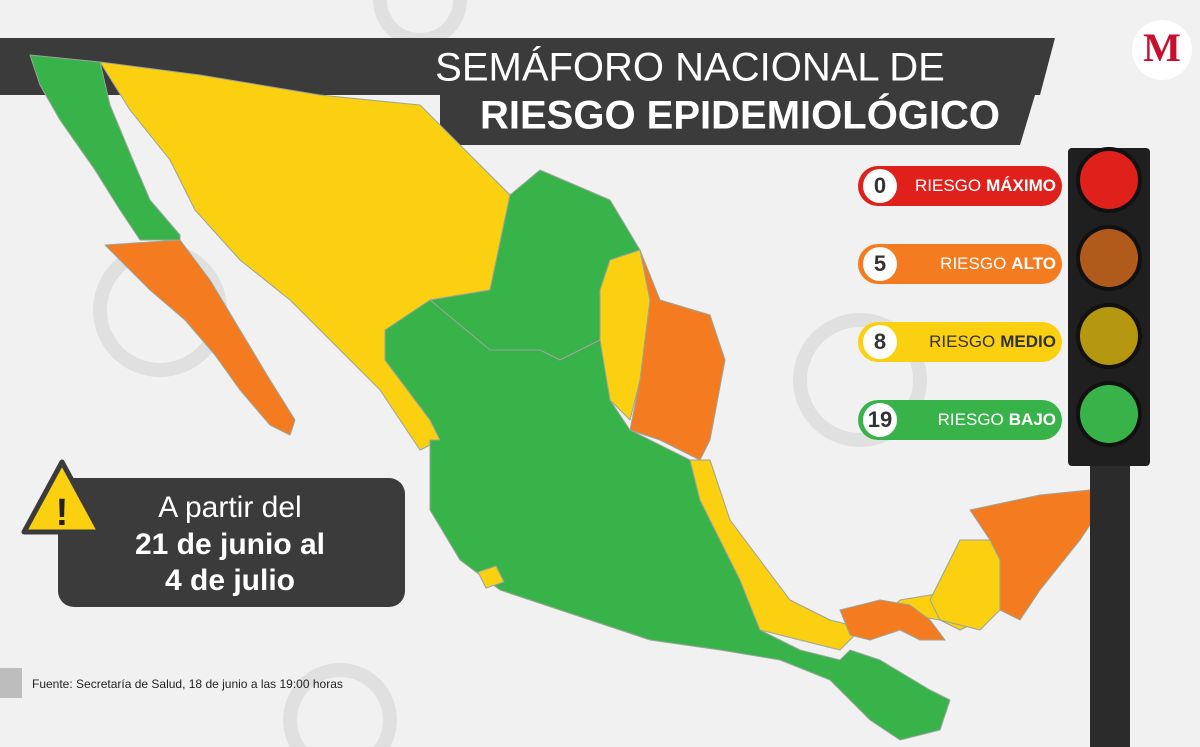 This screenshot has width=1200, height=747. Describe the element at coordinates (1110, 603) in the screenshot. I see `pole` at that location.